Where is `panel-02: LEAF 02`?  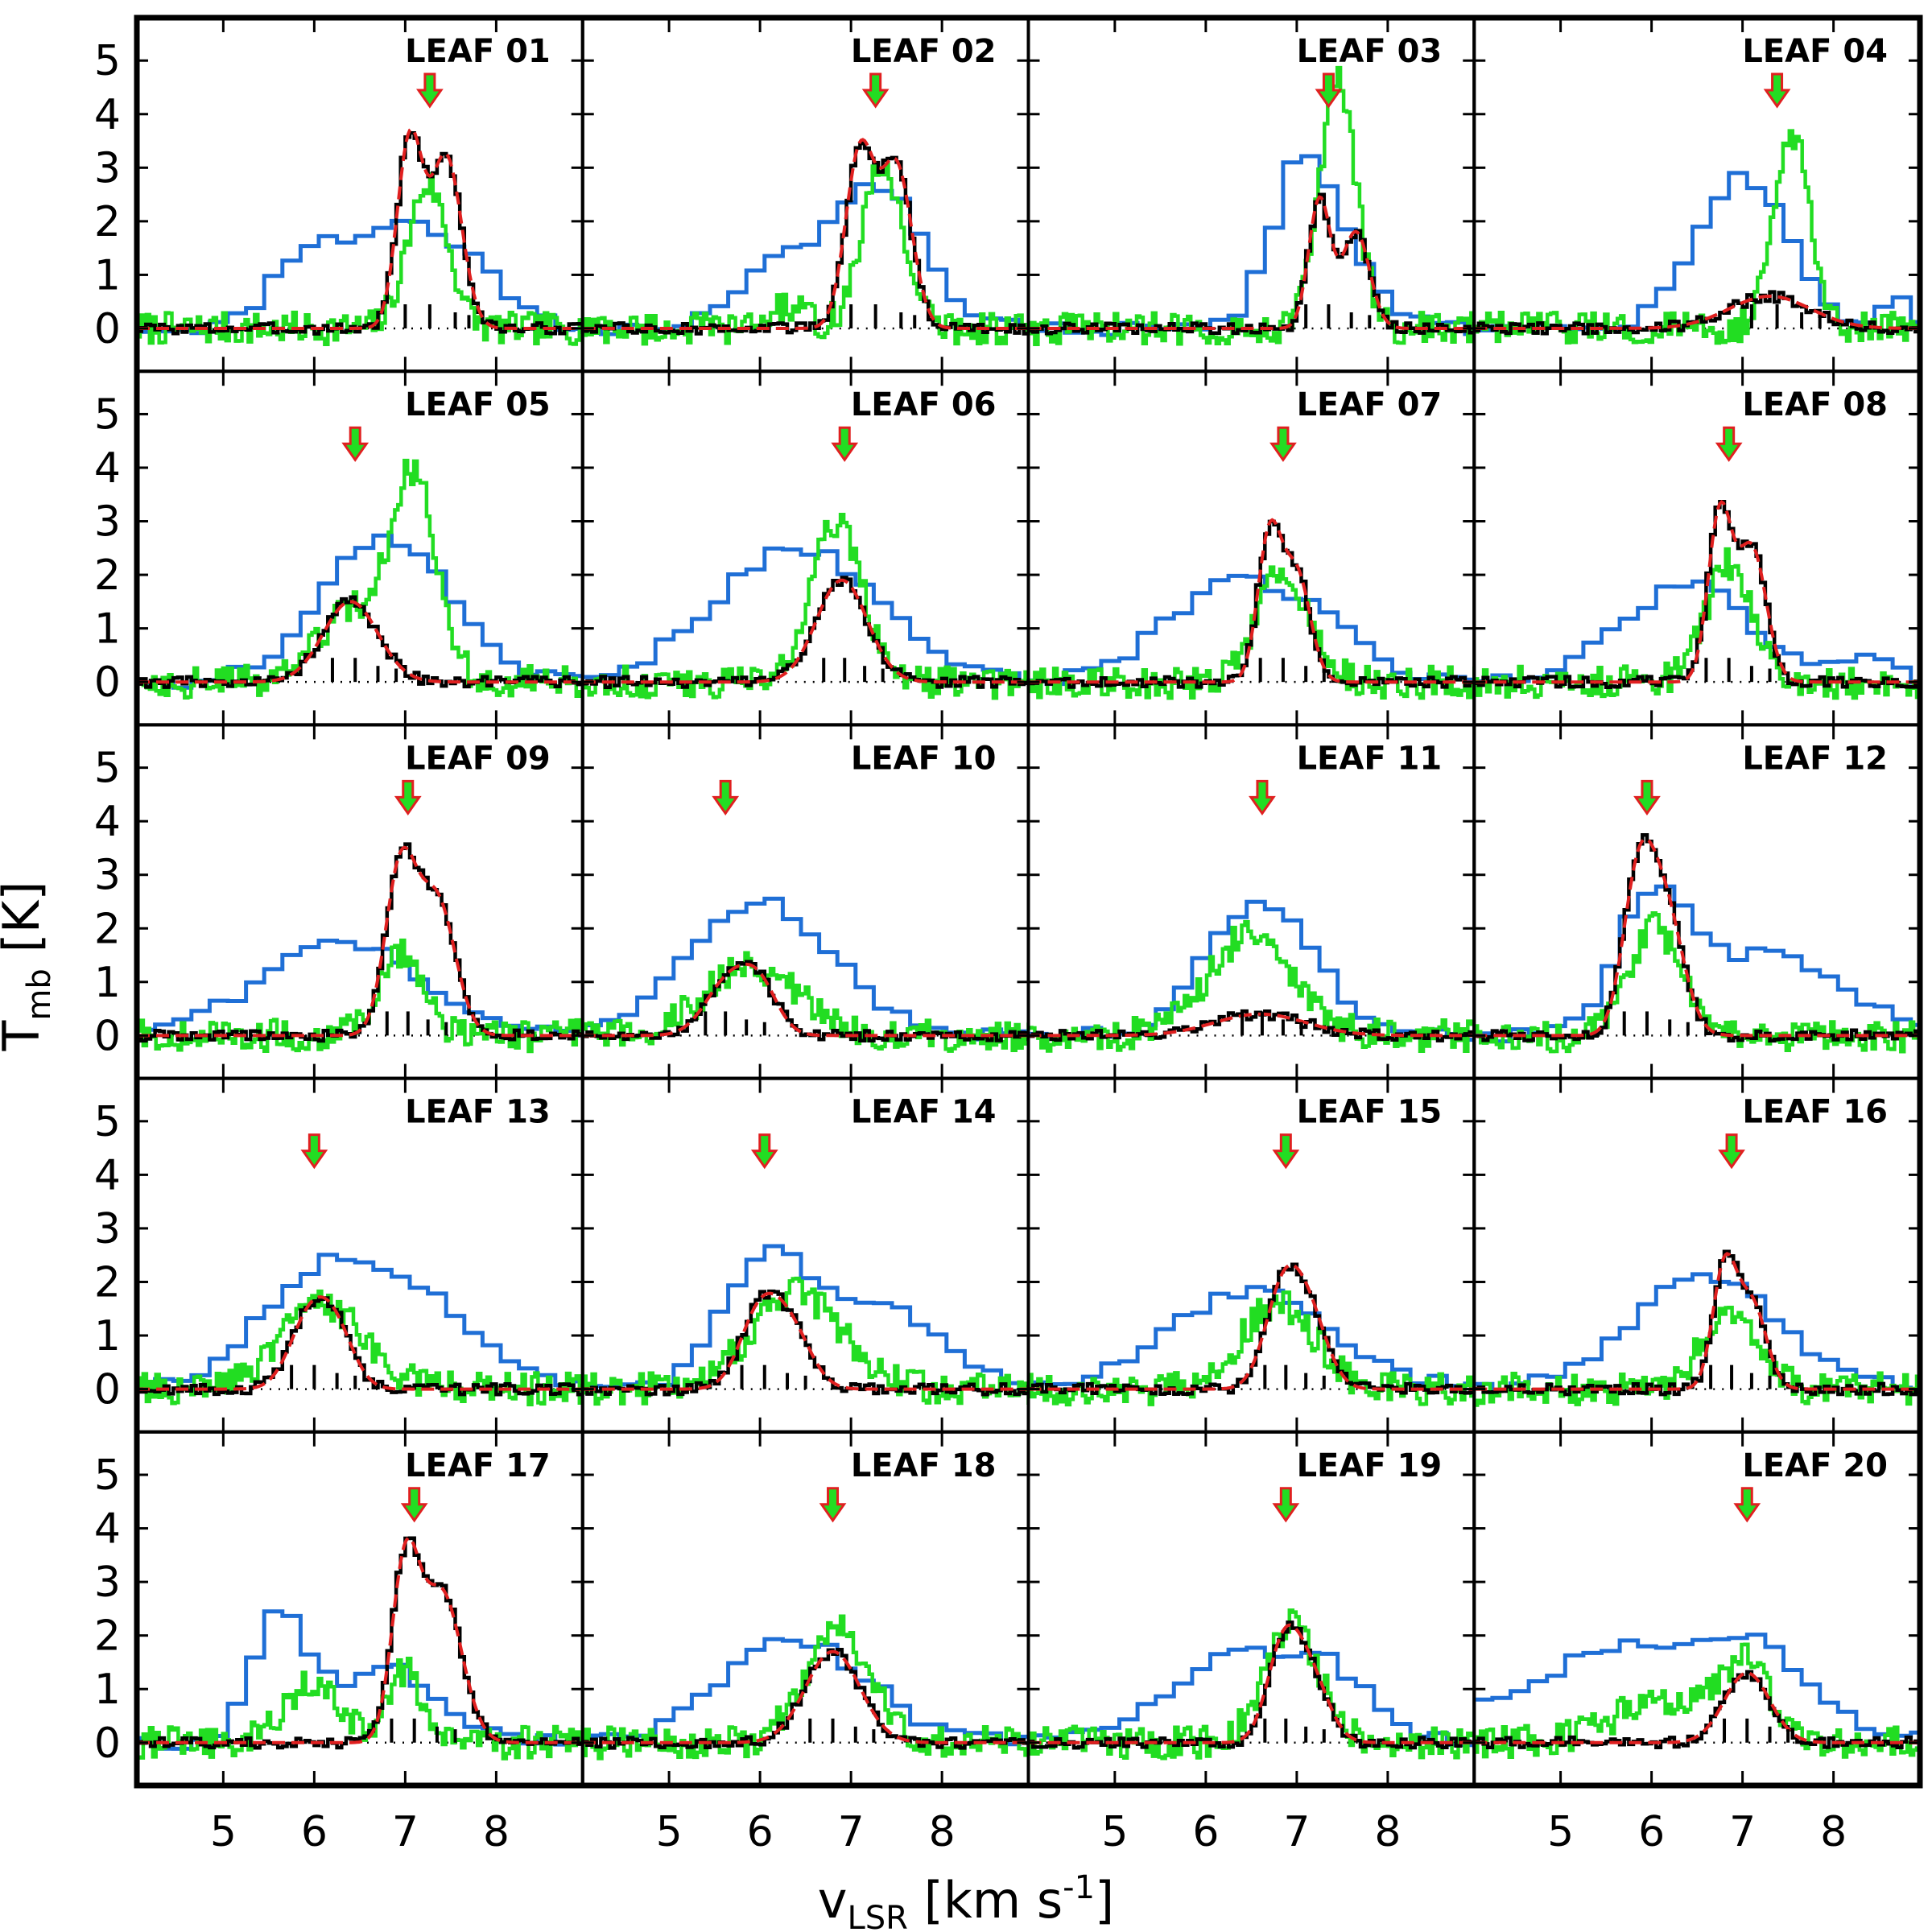
panel-02: LEAF 02 is located at coordinates (805, 195).